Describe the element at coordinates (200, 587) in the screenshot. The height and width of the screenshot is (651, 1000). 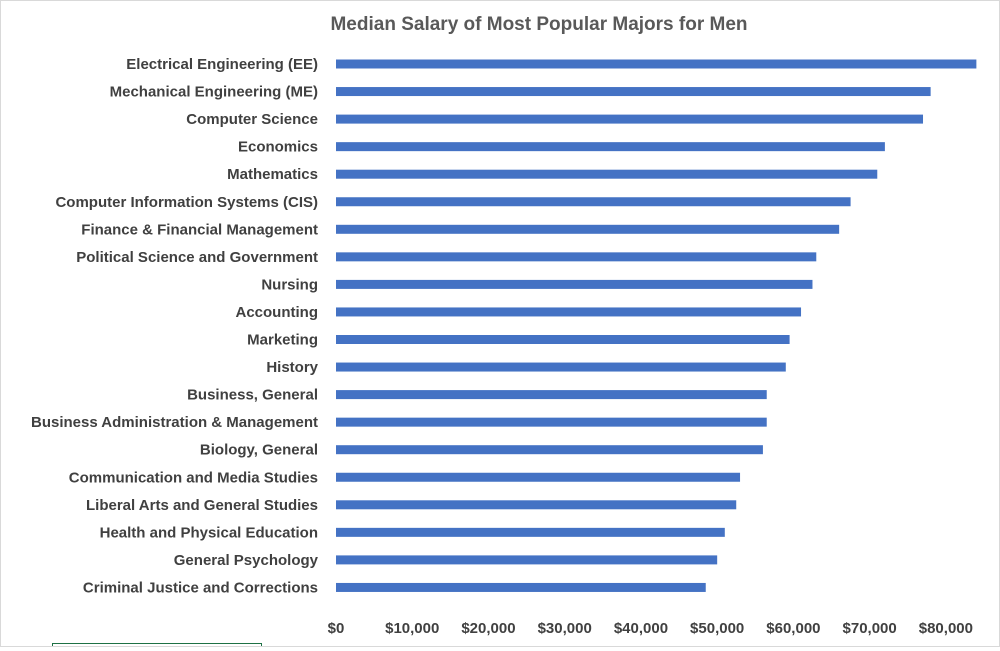
I see `category-label-19: Criminal Justice and Corrections` at that location.